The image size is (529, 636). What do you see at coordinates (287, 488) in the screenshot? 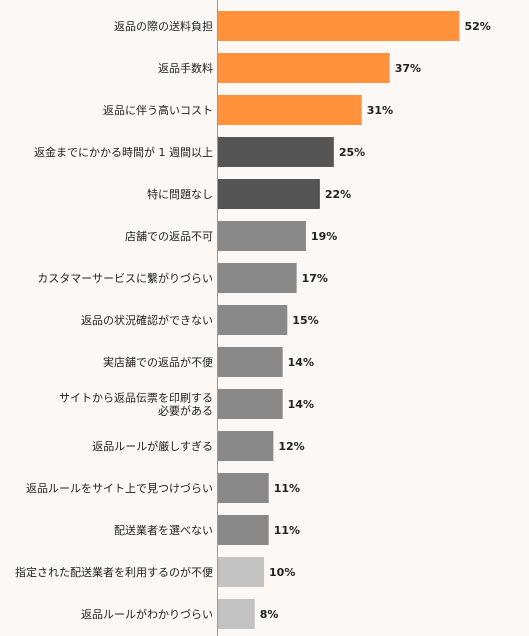
I see `value-label-11: 11%` at bounding box center [287, 488].